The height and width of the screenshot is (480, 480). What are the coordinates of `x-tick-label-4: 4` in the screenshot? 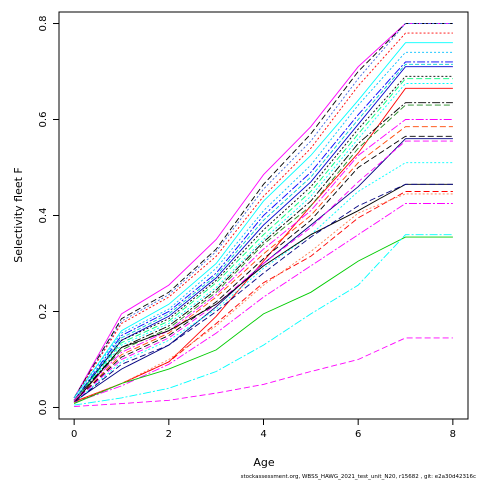 It's located at (263, 434).